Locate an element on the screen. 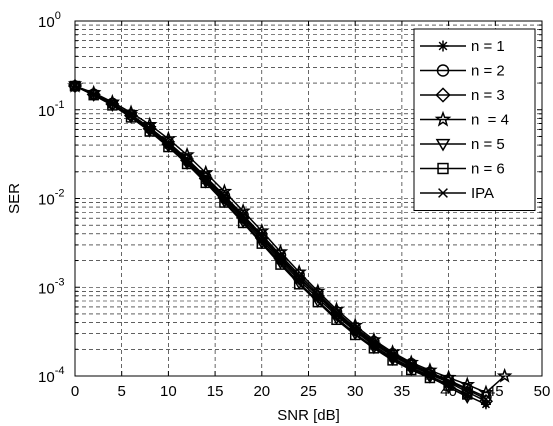 Image resolution: width=553 pixels, height=426 pixels. x-tick-label: 5 is located at coordinates (122, 391).